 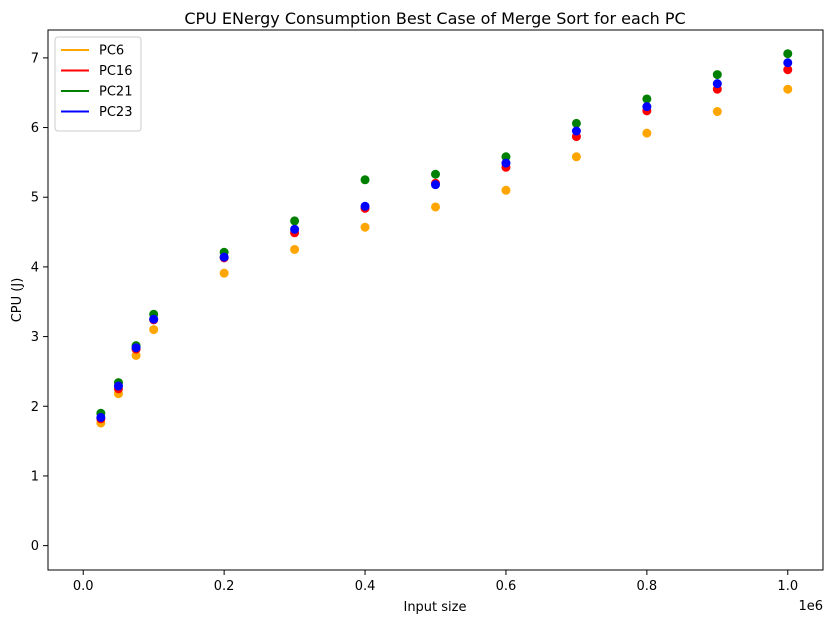 I want to click on legend-label-pc6: PC6, so click(x=111, y=51).